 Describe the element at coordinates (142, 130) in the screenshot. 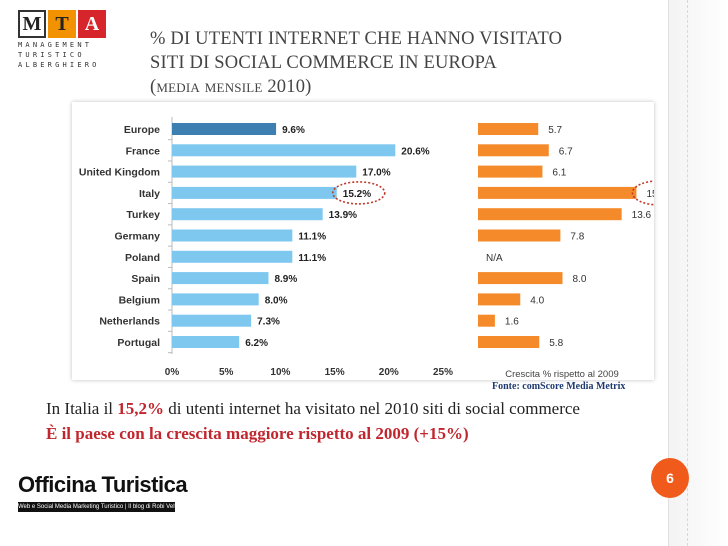

I see `category-label-europe: Europe` at that location.